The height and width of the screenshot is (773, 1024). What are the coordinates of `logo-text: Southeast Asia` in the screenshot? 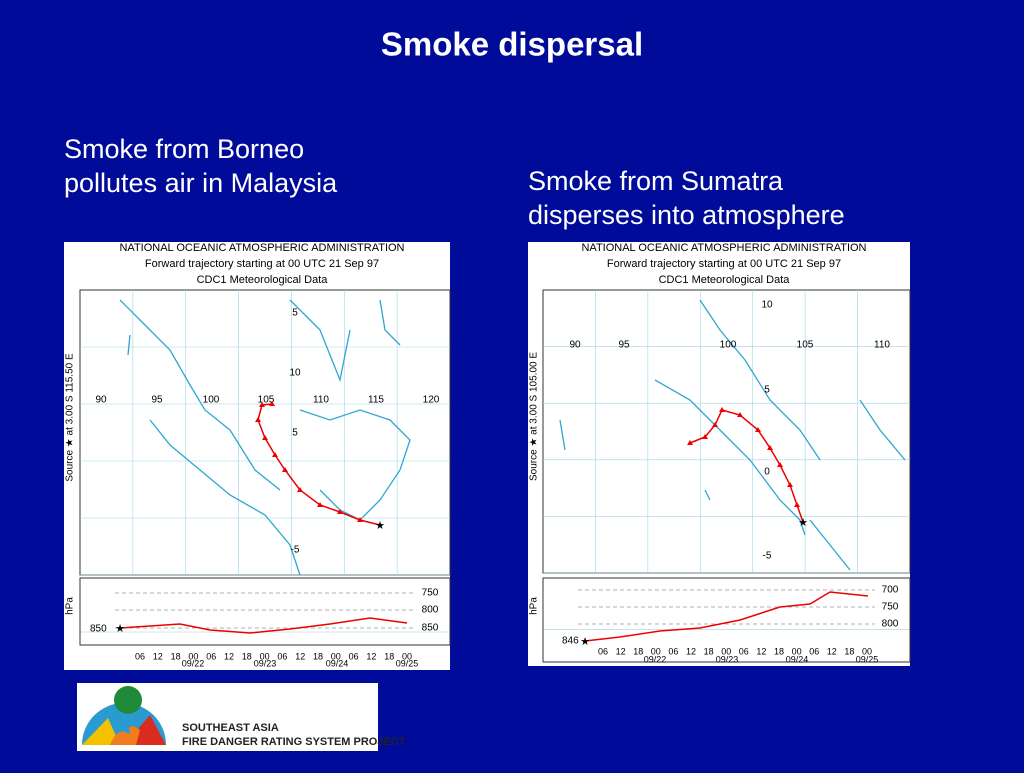 It's located at (230, 728).